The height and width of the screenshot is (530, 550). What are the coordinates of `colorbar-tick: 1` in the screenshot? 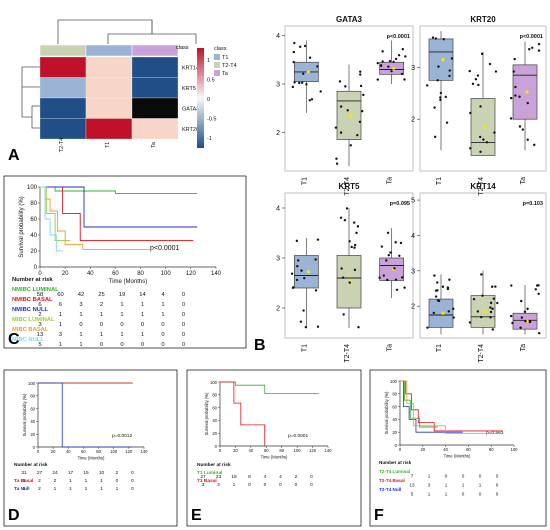 It's located at (208, 61).